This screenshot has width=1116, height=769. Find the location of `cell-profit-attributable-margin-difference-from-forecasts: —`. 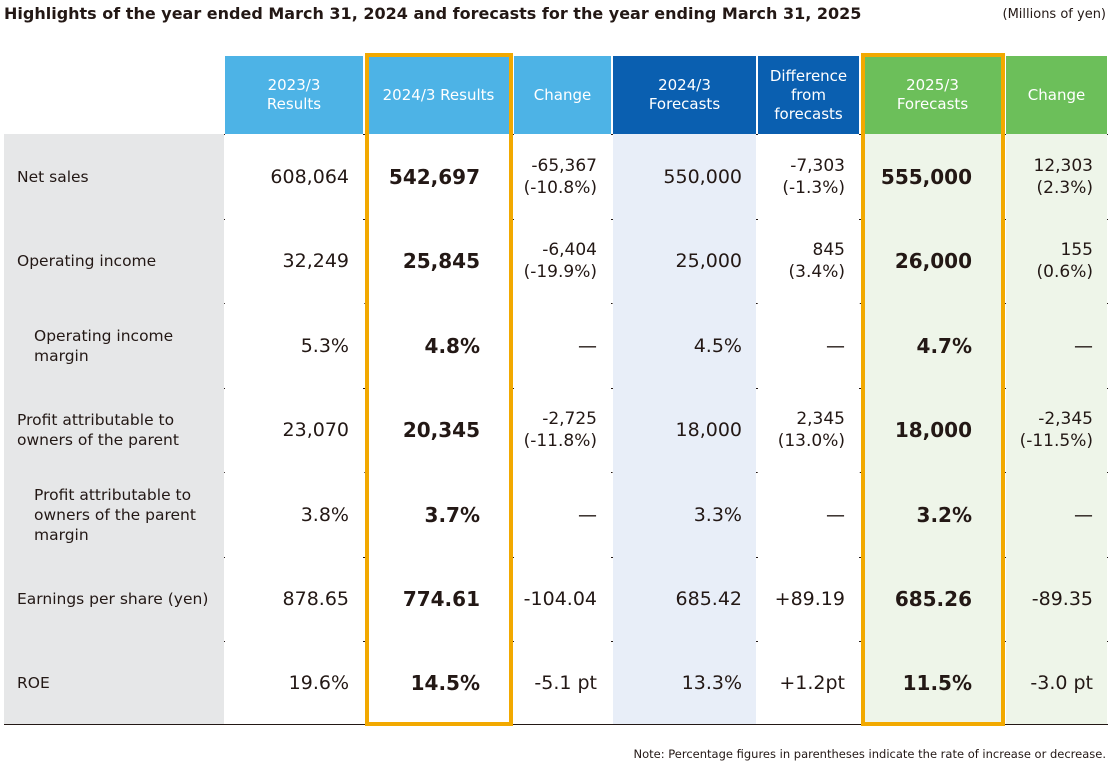

cell-profit-attributable-margin-difference-from-forecasts: — is located at coordinates (808, 514).